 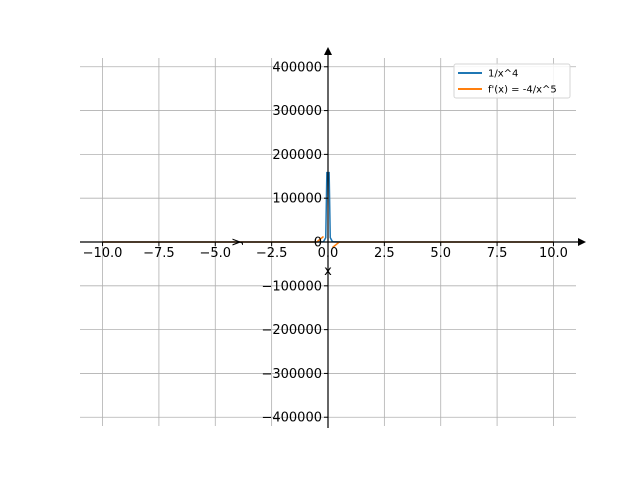 What do you see at coordinates (503, 74) in the screenshot?
I see `legend-label-1-over-x4: 1/x^4` at bounding box center [503, 74].